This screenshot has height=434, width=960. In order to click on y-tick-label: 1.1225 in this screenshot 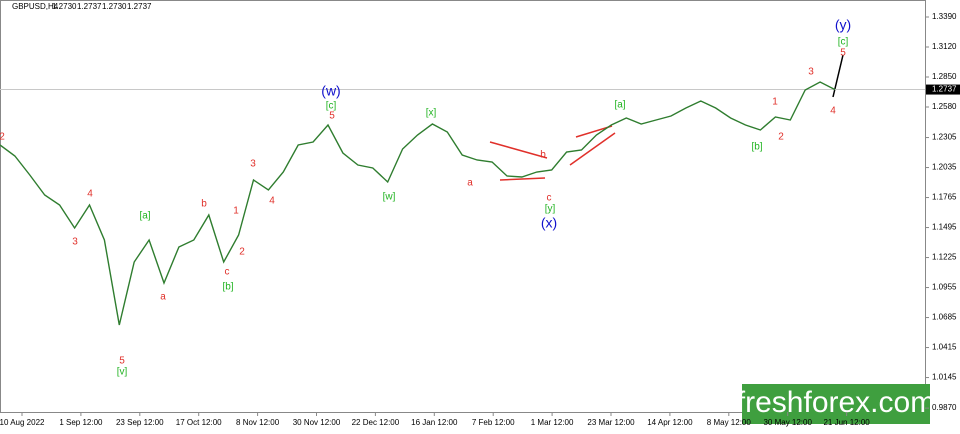, I will do `click(944, 257)`.